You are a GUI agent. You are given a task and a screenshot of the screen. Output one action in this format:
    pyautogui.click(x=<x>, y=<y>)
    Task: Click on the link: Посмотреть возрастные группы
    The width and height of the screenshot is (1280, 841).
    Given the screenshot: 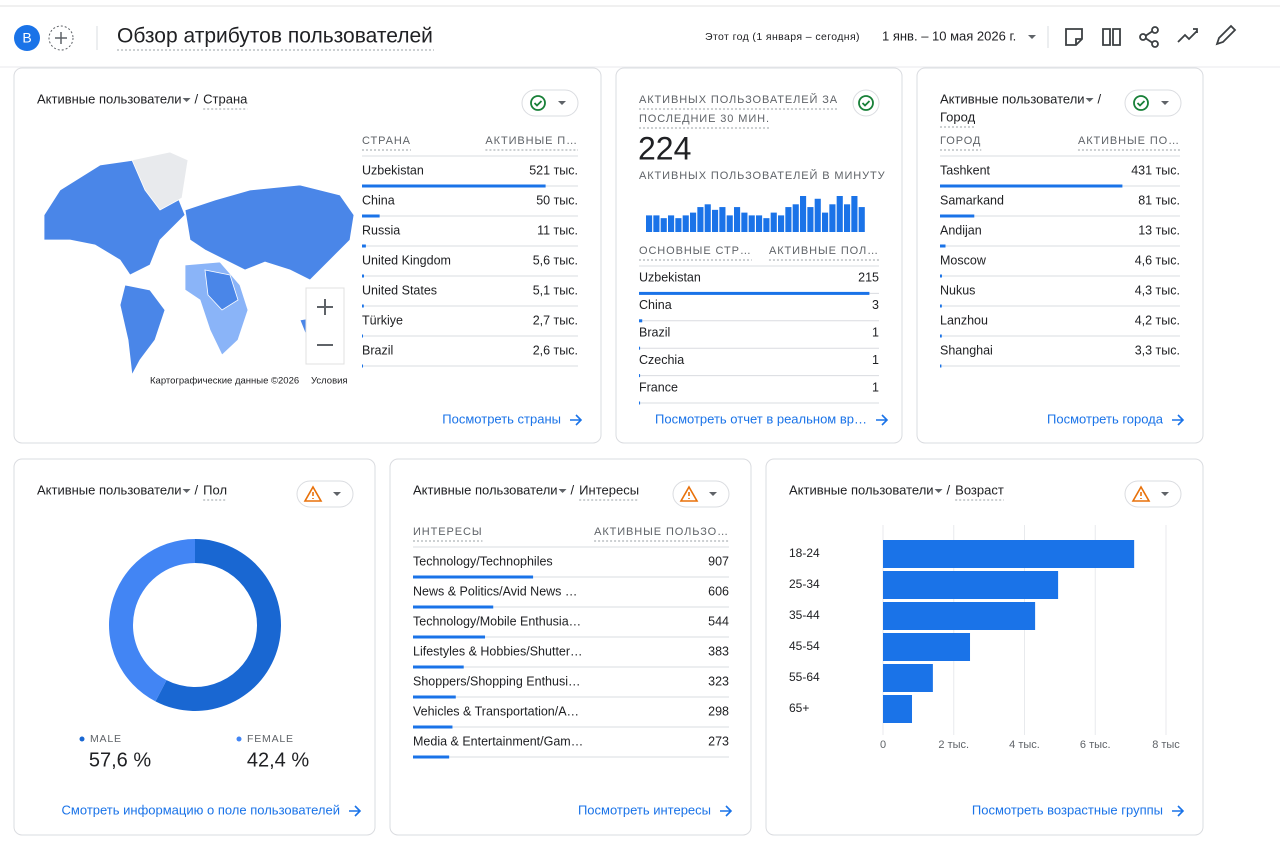 What is the action you would take?
    pyautogui.click(x=1067, y=809)
    